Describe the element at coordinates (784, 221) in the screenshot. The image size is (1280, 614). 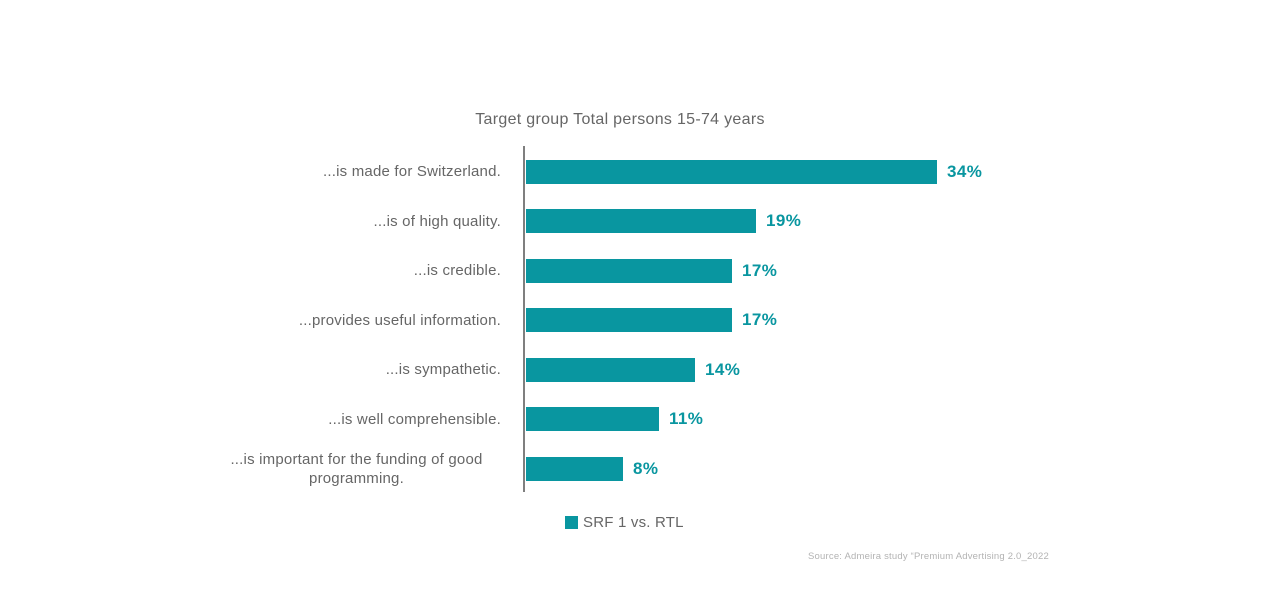
I see `value-label: 19%` at that location.